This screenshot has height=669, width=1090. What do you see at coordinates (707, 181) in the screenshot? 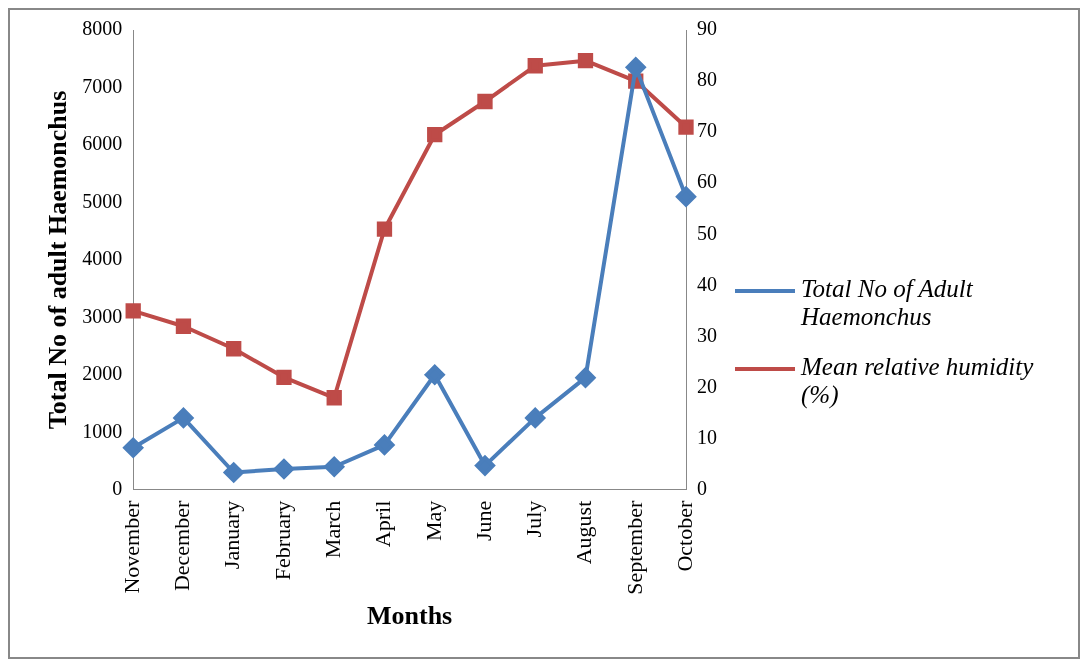
I see `y2-tick-label: 60` at bounding box center [707, 181].